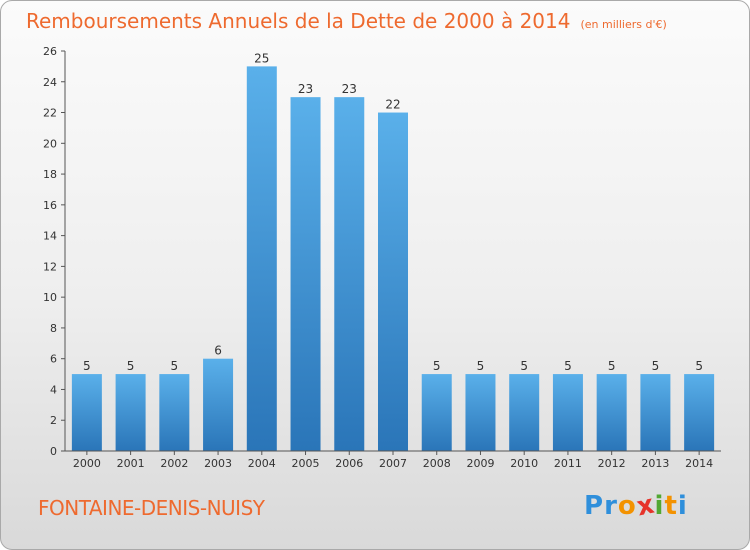  I want to click on bar-2006, so click(349, 274).